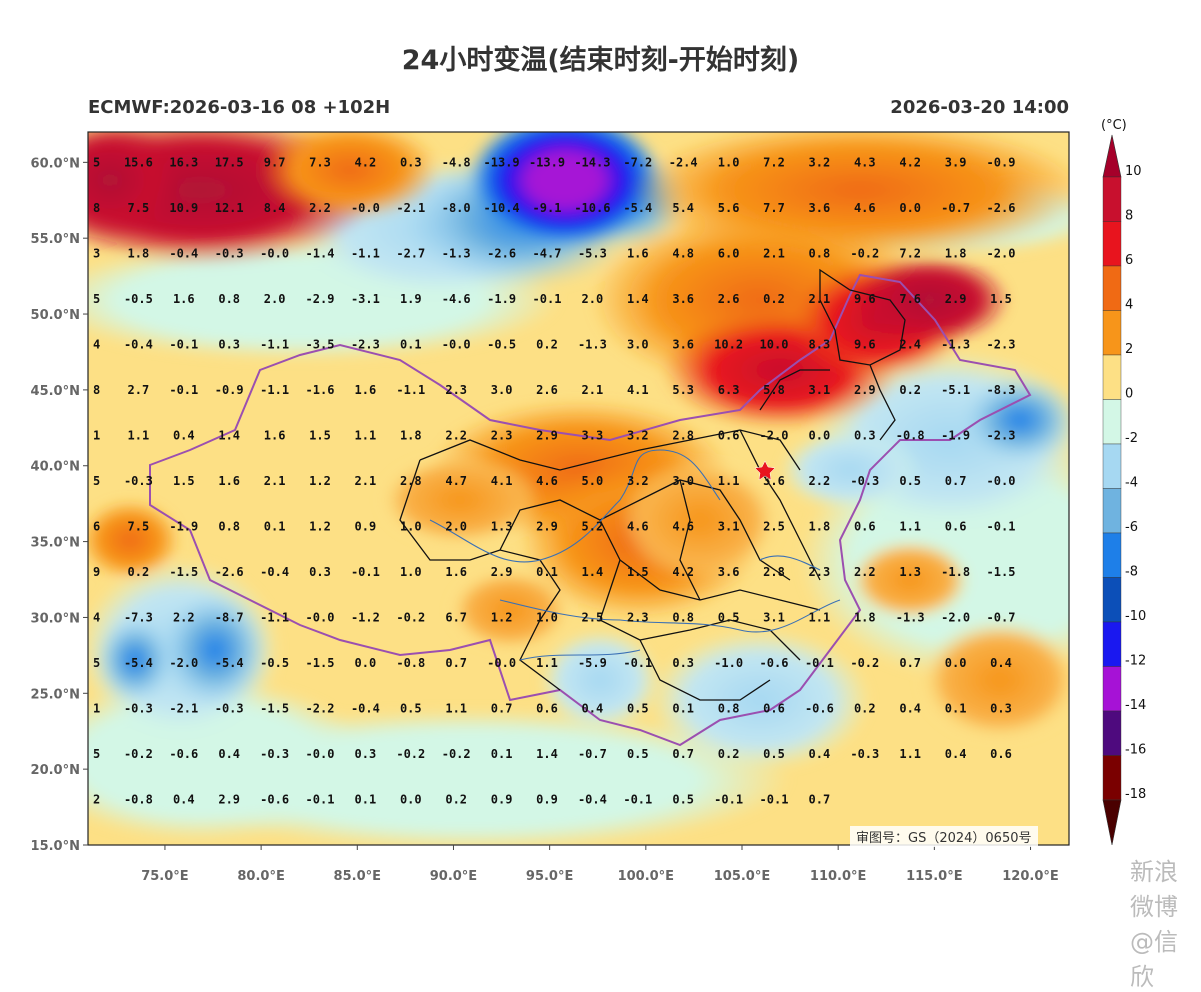 This screenshot has width=1201, height=992. Describe the element at coordinates (638, 390) in the screenshot. I see `grid-value: 4.1` at that location.